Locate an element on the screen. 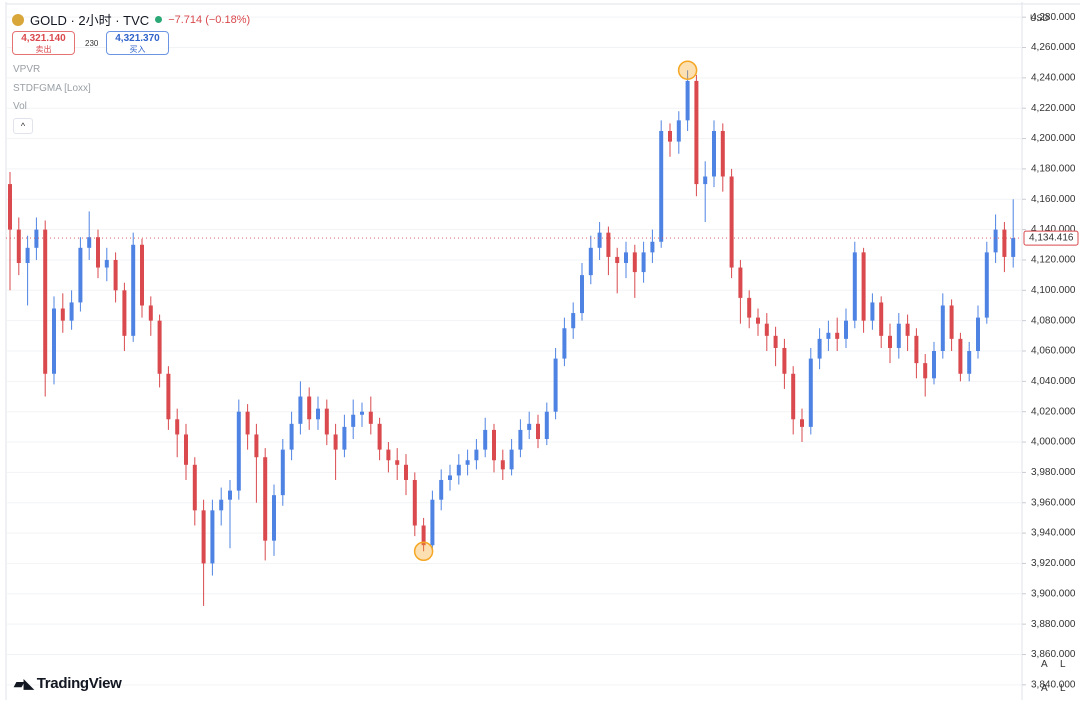 Image resolution: width=1080 pixels, height=704 pixels. y-tick-label: 3,960.000 is located at coordinates (1053, 502).